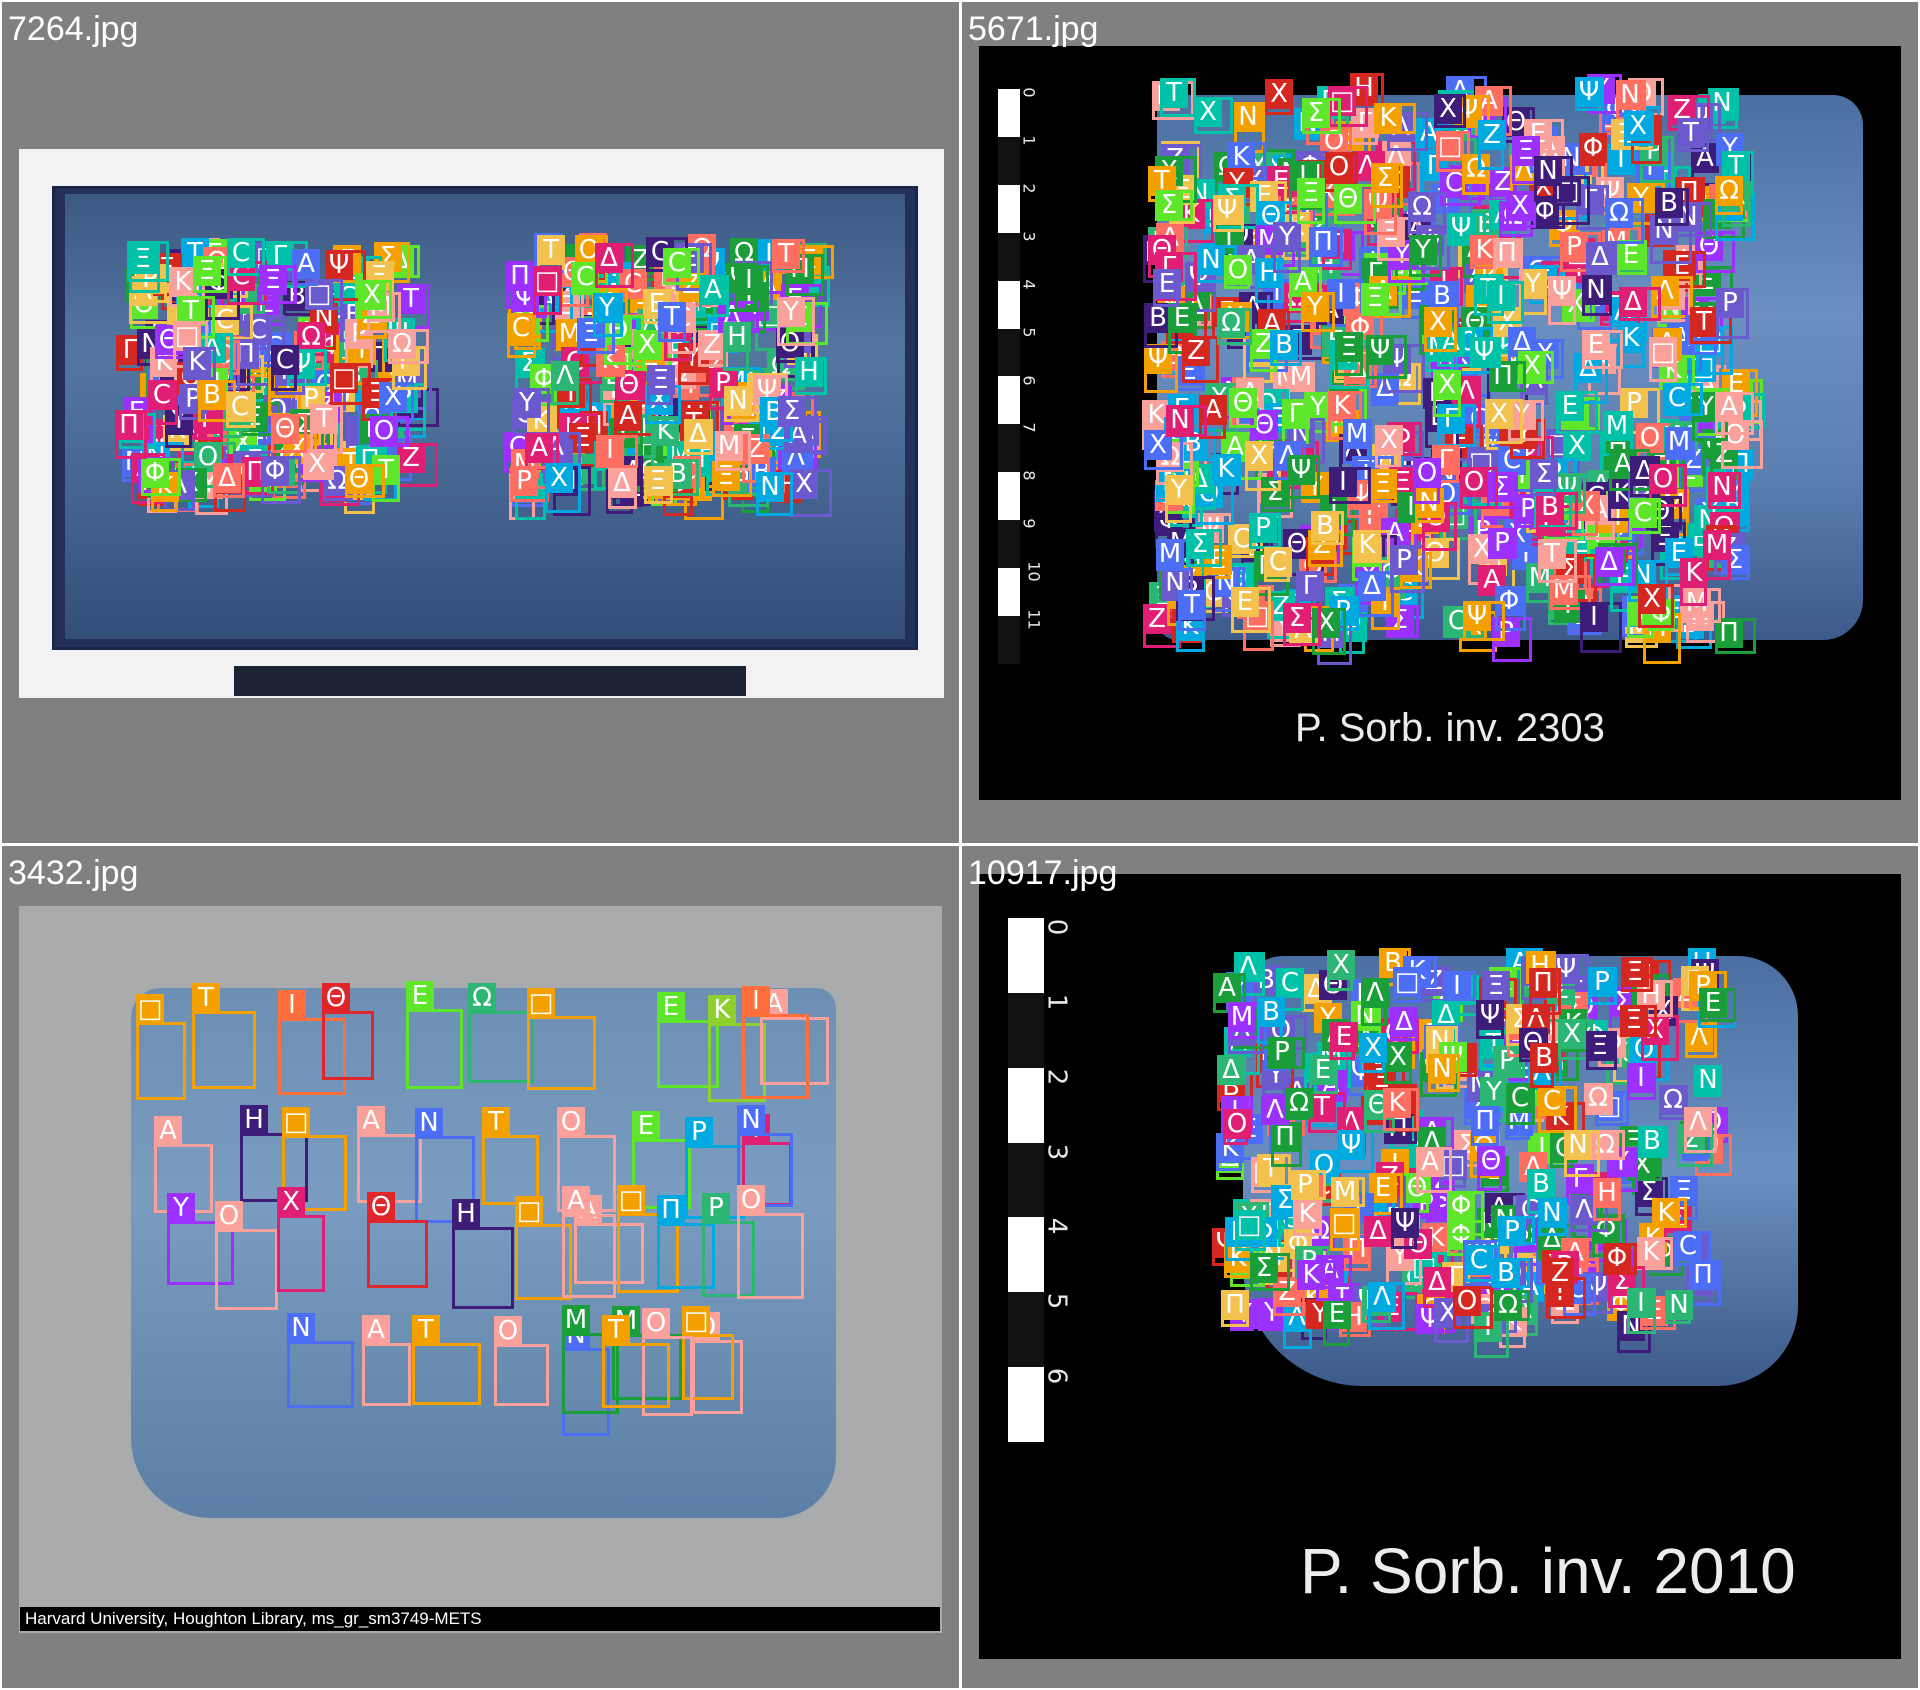 Image resolution: width=1920 pixels, height=1690 pixels. What do you see at coordinates (671, 1210) in the screenshot?
I see `glyph-label: Π` at bounding box center [671, 1210].